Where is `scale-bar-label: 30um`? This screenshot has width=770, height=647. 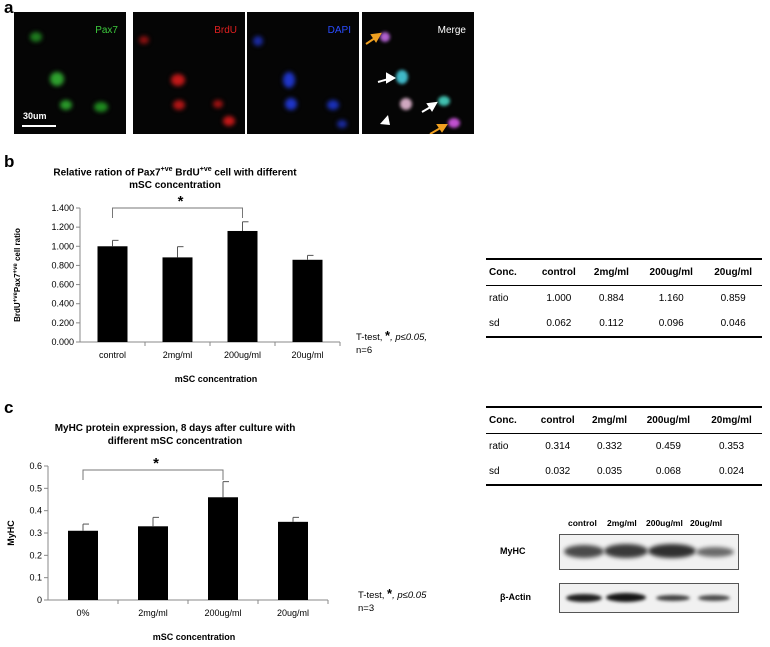 scale-bar-label: 30um is located at coordinates (35, 116).